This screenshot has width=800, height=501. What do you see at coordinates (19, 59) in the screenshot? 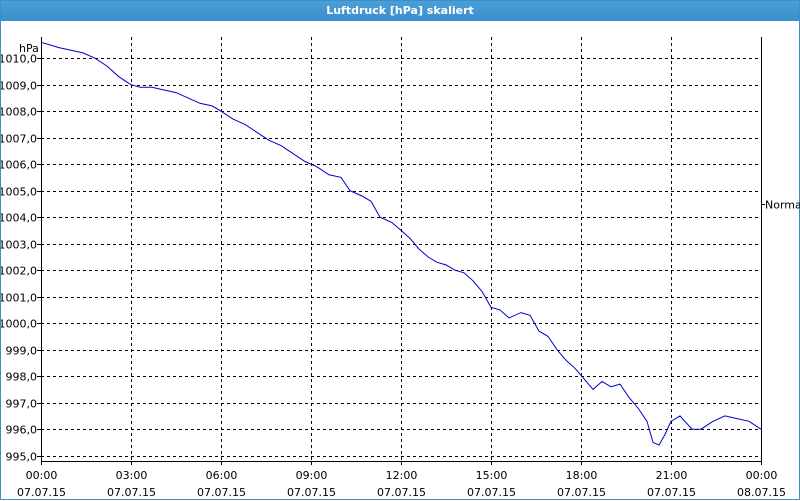
I see `y-tick-label: 1010,0` at bounding box center [19, 59].